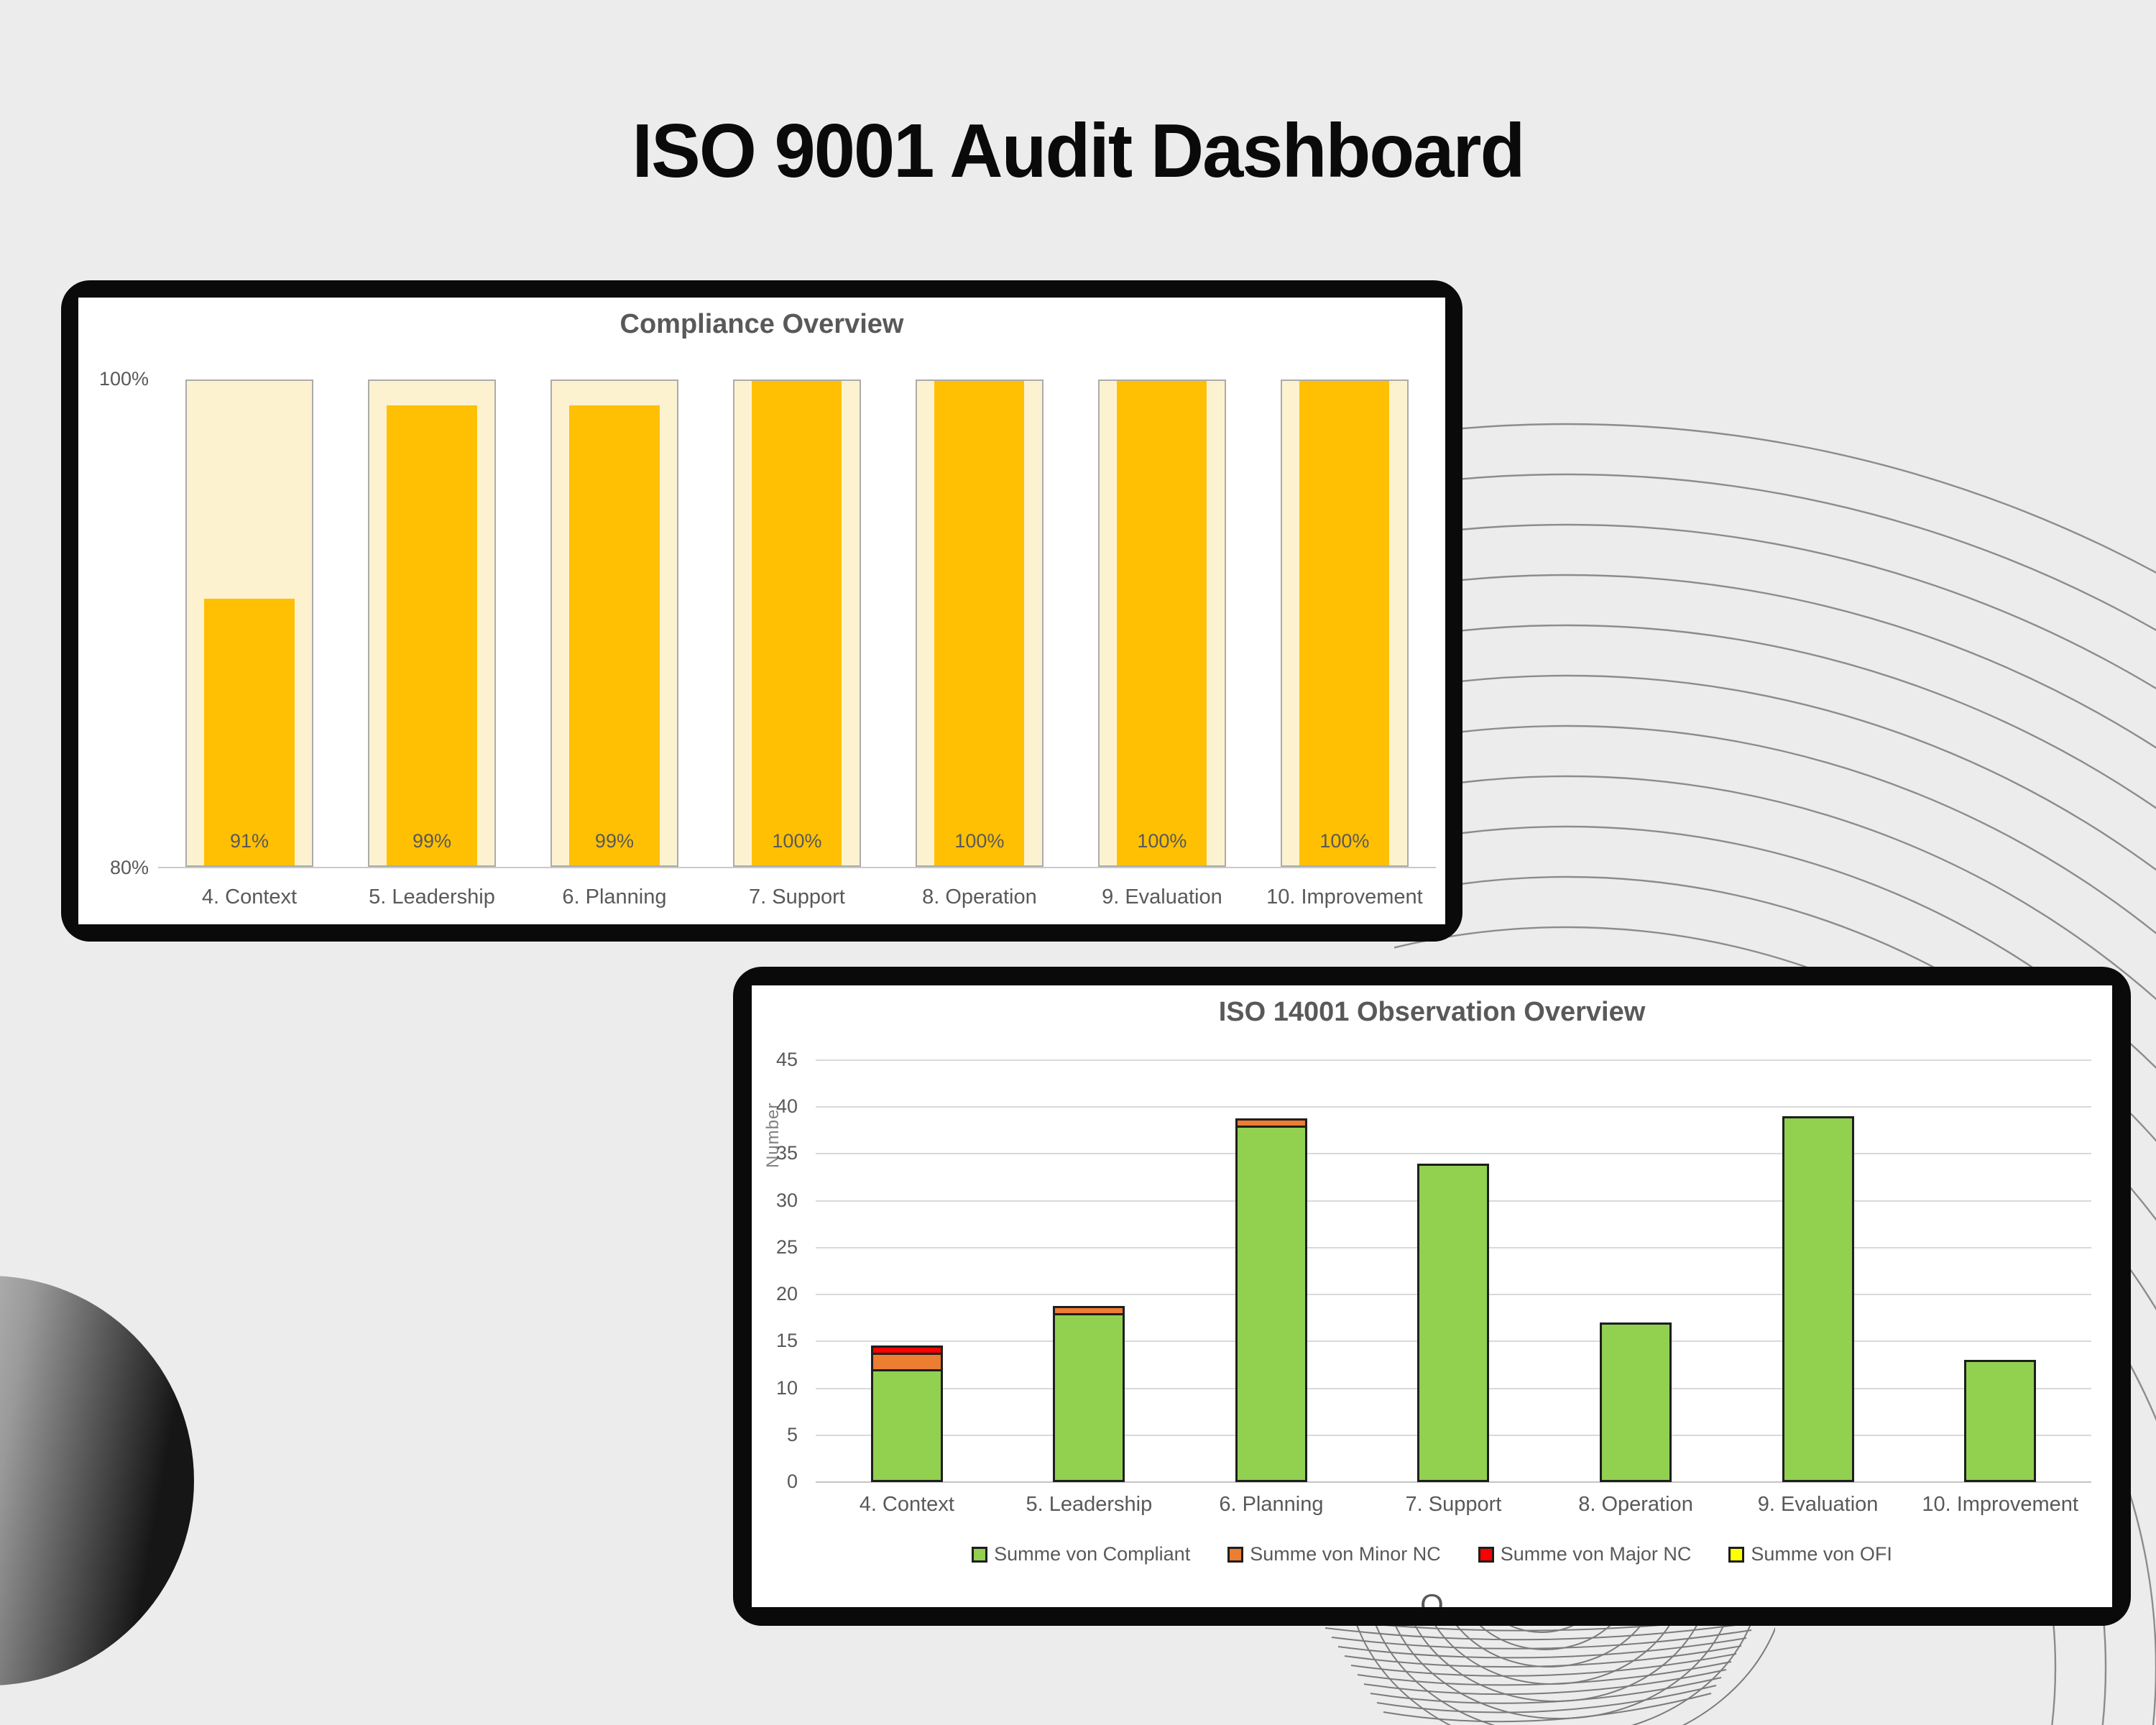  I want to click on chart-title: Compliance Overview, so click(761, 324).